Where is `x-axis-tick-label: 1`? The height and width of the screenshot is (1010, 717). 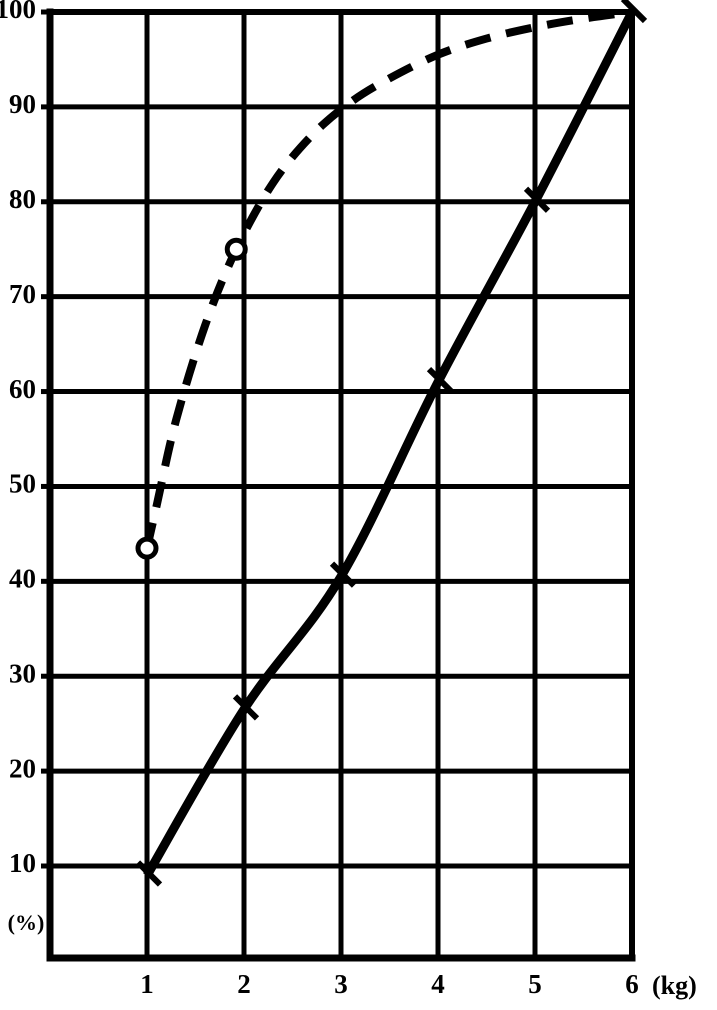
x-axis-tick-label: 1 is located at coordinates (147, 984).